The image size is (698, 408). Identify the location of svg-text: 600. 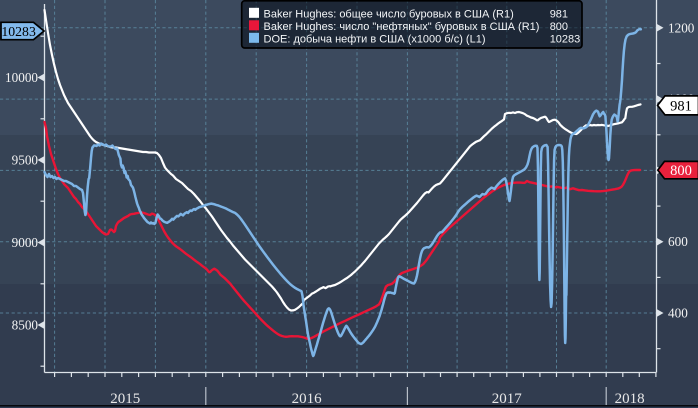
(678, 241).